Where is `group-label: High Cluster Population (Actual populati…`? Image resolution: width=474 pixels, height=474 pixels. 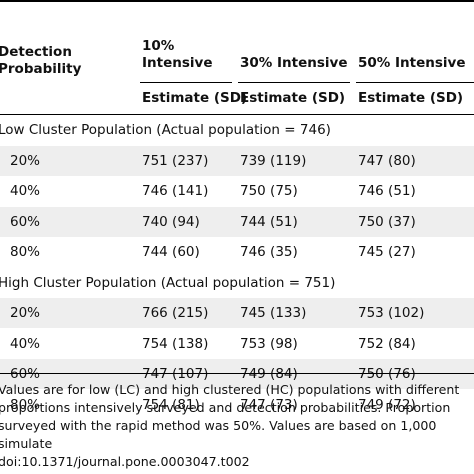
group-label: High Cluster Population (Actual populati… is located at coordinates (168, 282).